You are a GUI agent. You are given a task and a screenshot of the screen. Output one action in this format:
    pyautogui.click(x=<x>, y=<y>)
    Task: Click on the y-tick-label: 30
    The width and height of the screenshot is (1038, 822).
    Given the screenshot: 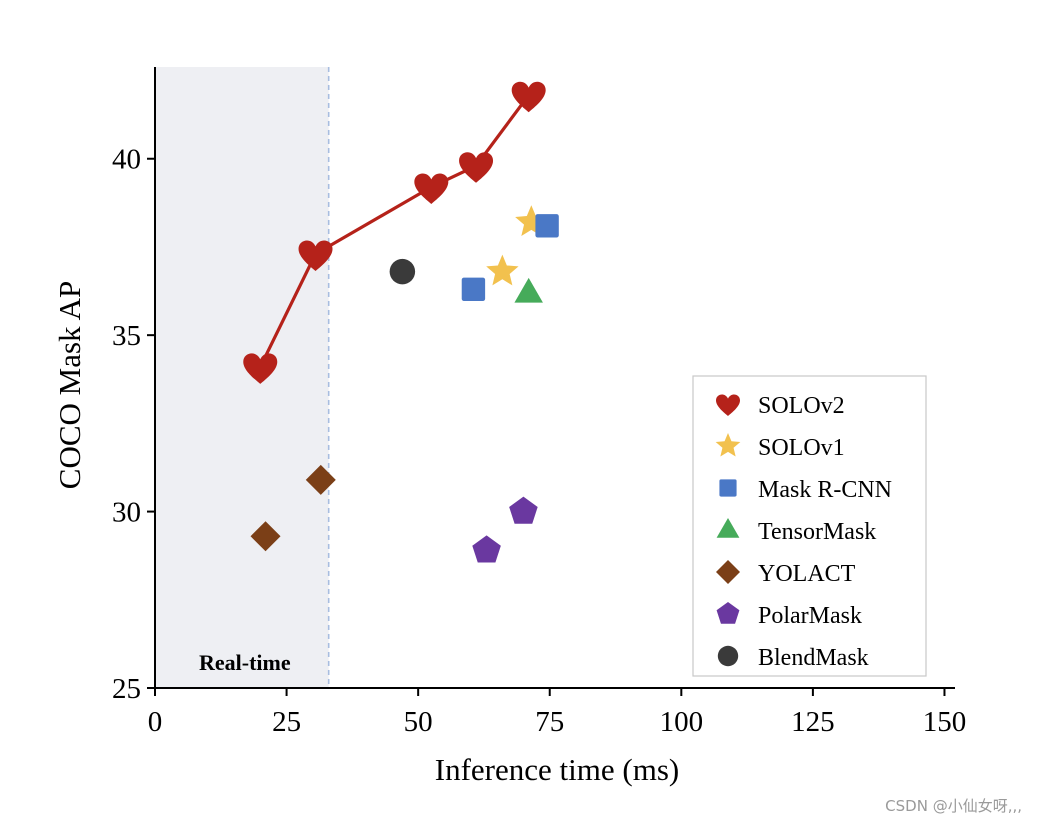 What is the action you would take?
    pyautogui.click(x=126, y=513)
    